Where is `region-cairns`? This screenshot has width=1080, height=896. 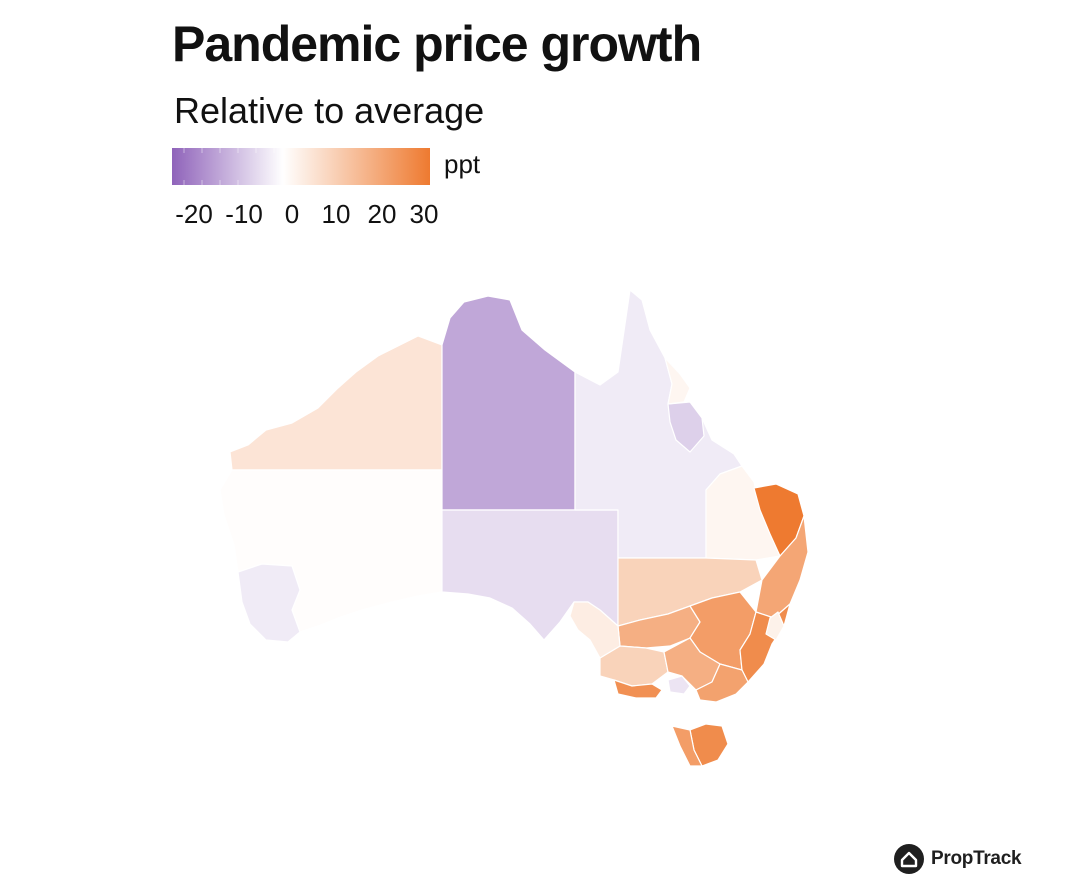
region-cairns is located at coordinates (677, 381).